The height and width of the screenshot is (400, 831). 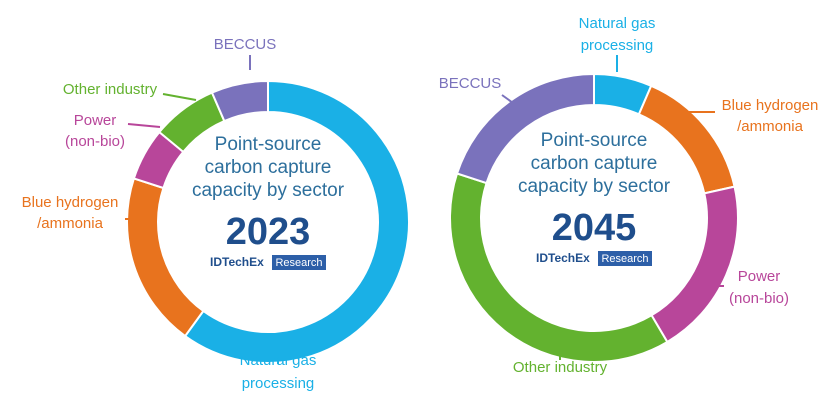 What do you see at coordinates (594, 228) in the screenshot?
I see `center-year: 2045` at bounding box center [594, 228].